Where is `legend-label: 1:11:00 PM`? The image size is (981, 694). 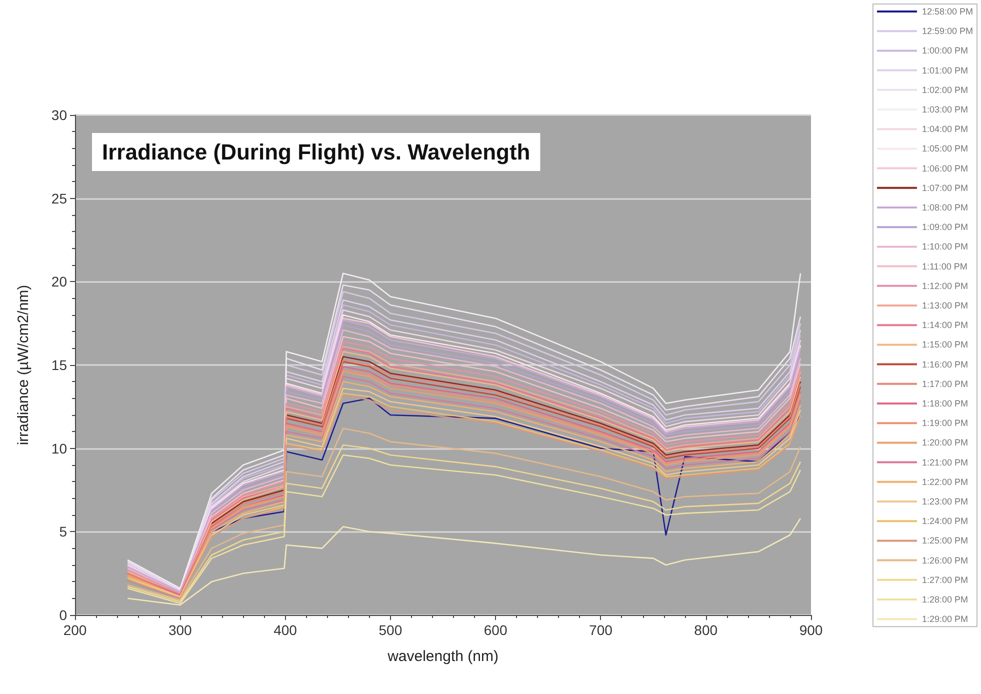 legend-label: 1:11:00 PM is located at coordinates (945, 266).